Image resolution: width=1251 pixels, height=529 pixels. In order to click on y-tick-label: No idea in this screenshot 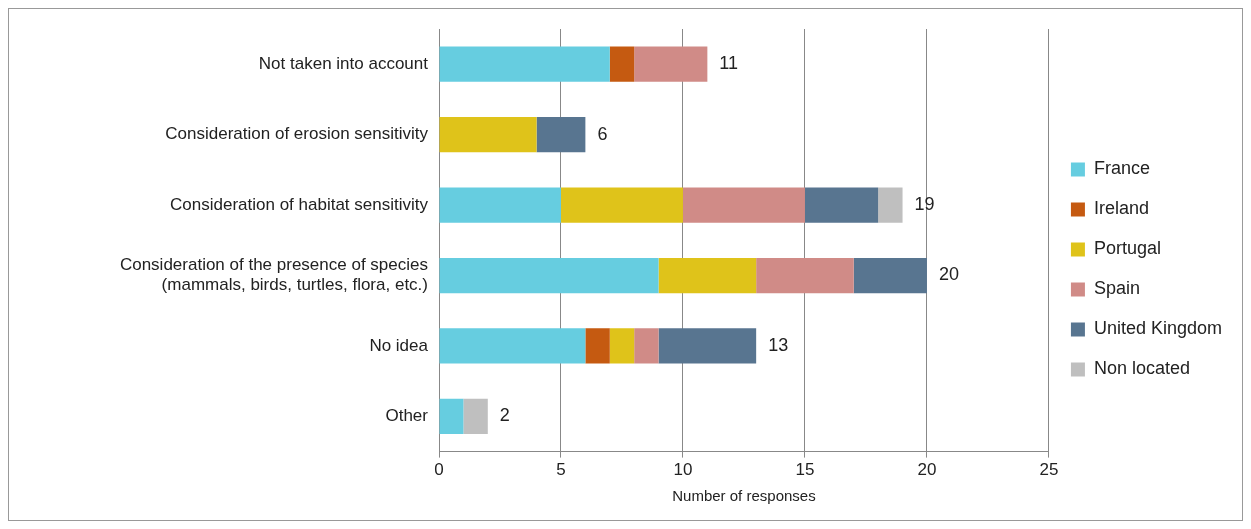, I will do `click(399, 345)`.